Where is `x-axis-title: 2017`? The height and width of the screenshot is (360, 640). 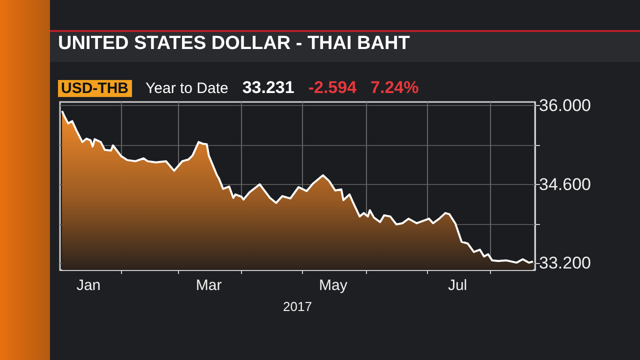
x-axis-title: 2017 is located at coordinates (297, 306).